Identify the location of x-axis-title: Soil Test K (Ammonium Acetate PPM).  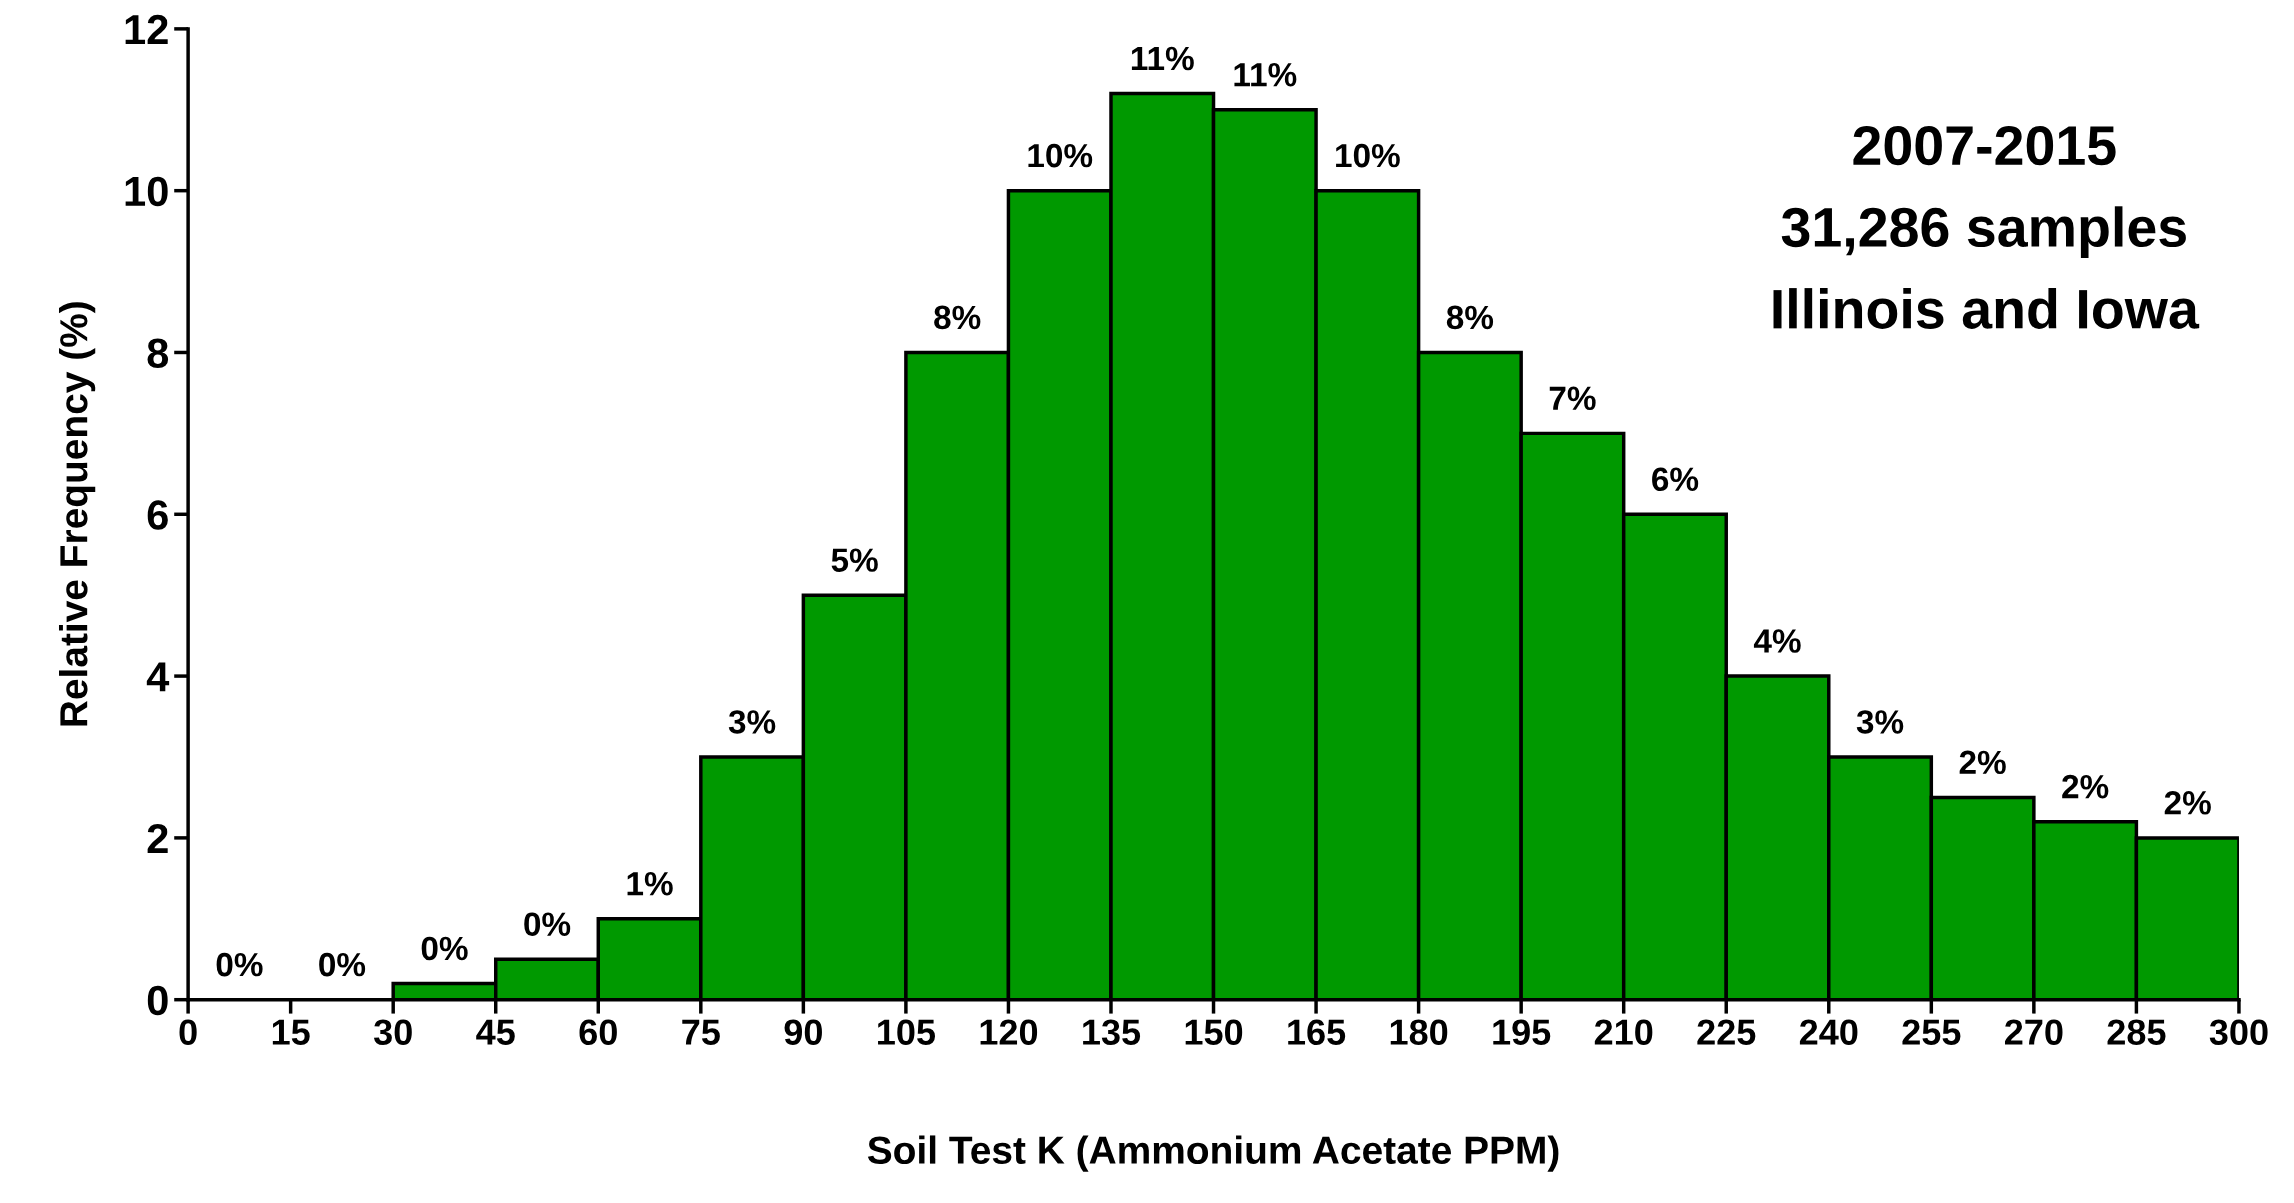
(1213, 1153).